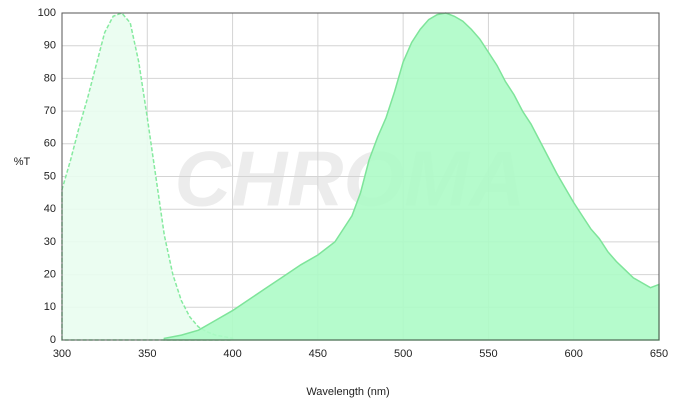 The image size is (697, 403). Describe the element at coordinates (50, 209) in the screenshot. I see `y-tick-label: 40` at that location.